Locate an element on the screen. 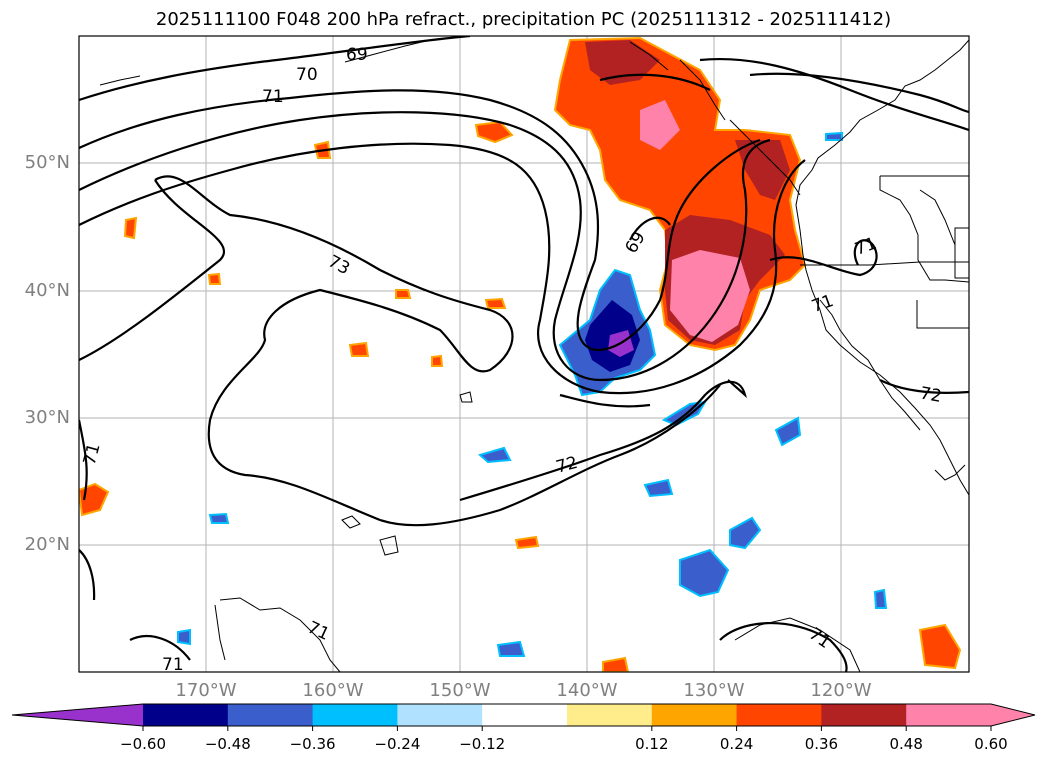 This screenshot has height=765, width=1047. contour-72-east is located at coordinates (924, 386).